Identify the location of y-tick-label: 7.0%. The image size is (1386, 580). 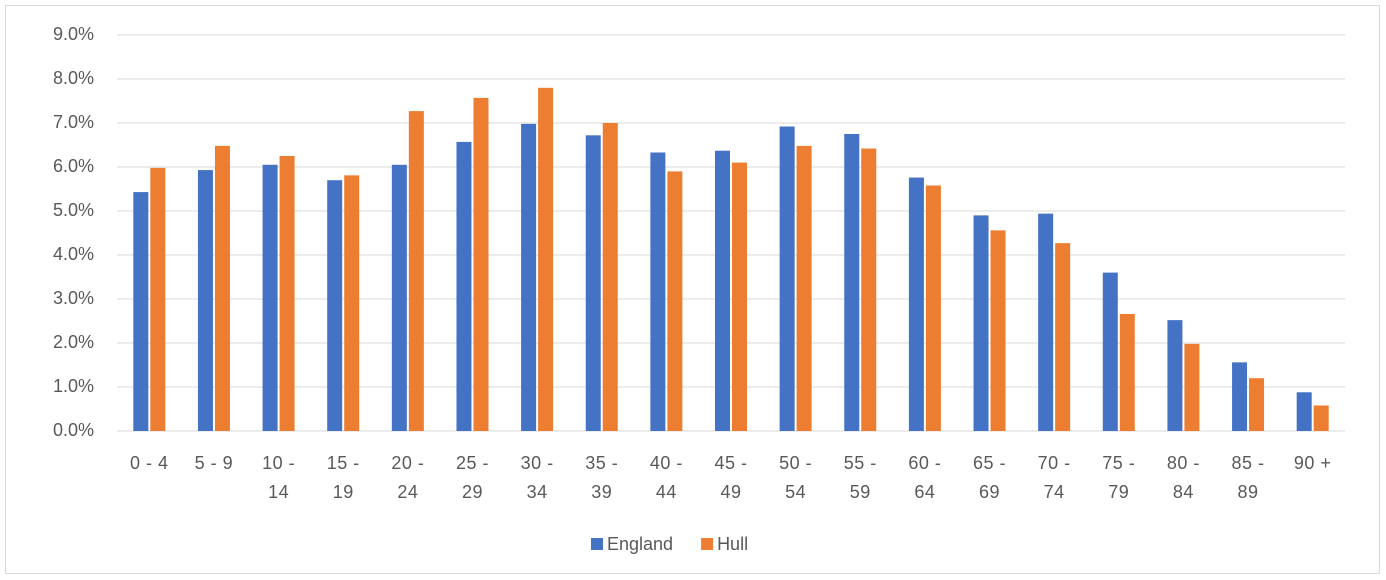
(73, 122).